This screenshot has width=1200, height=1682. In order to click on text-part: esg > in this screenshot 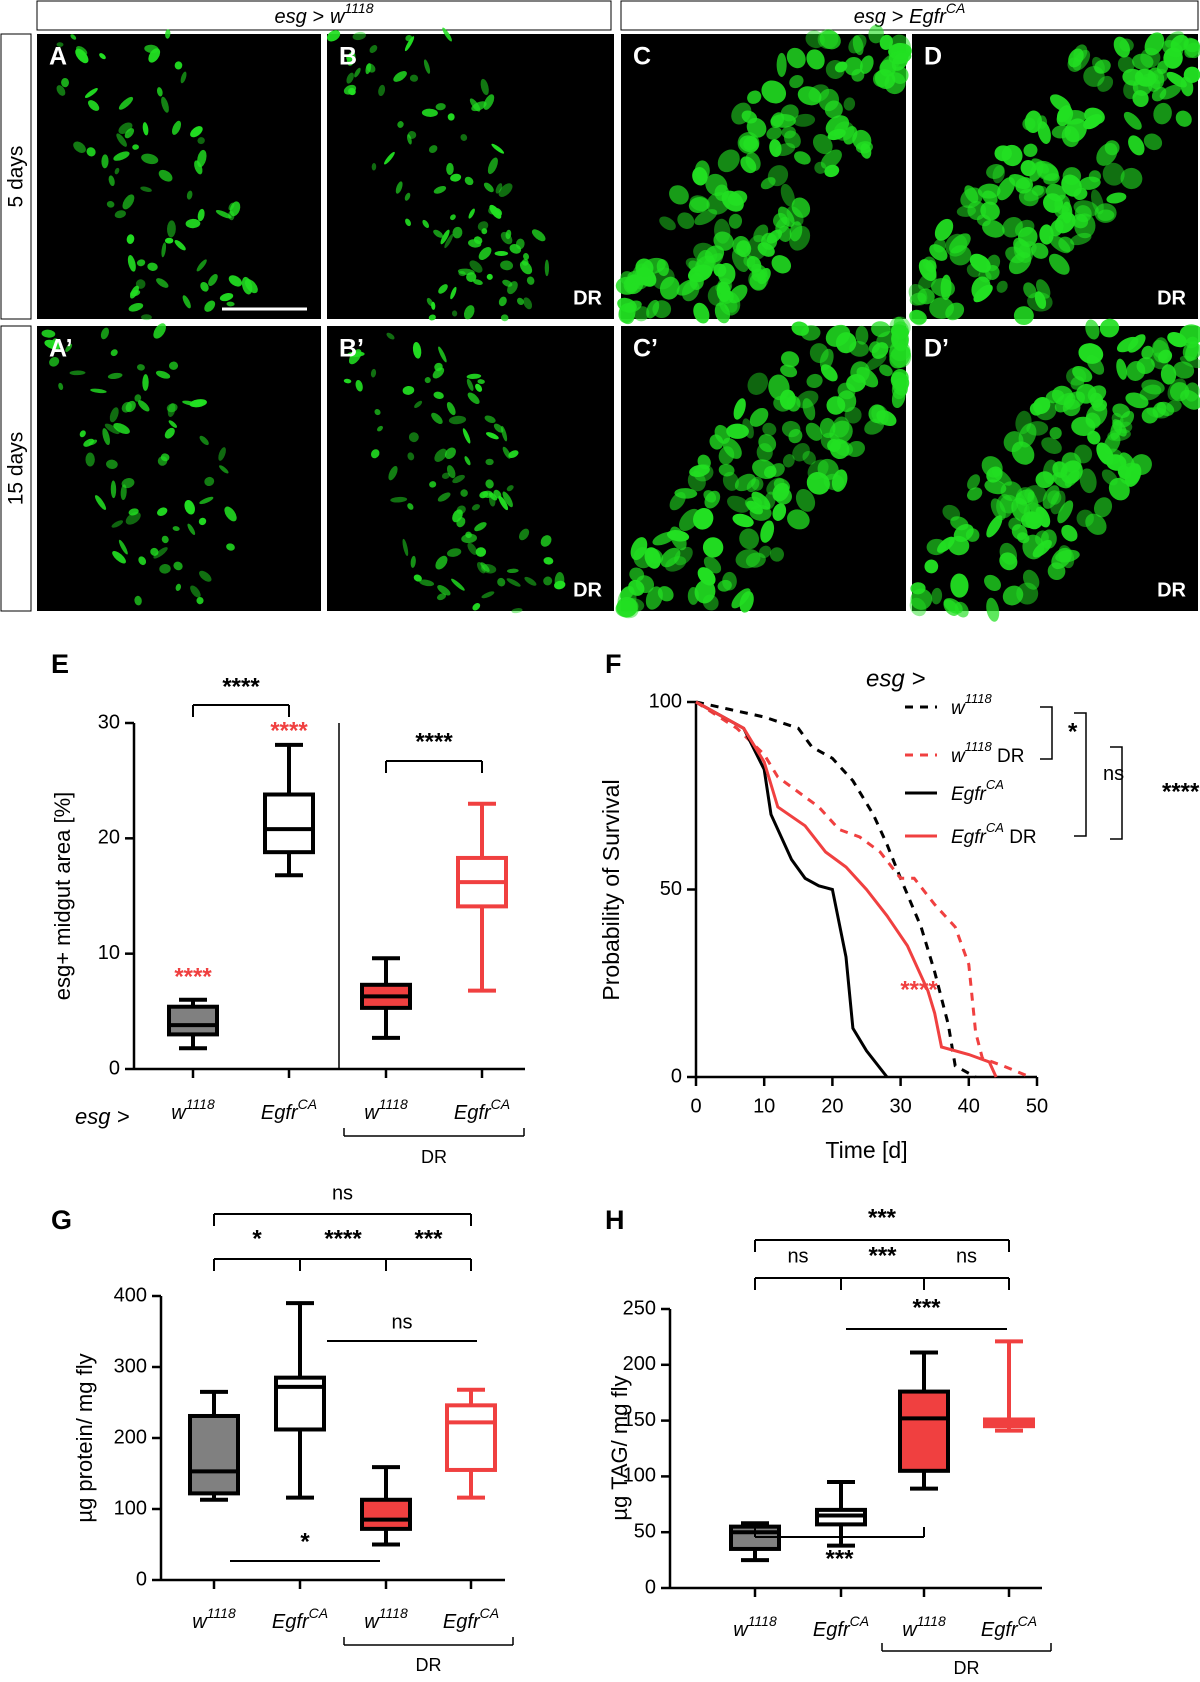, I will do `click(298, 17)`.